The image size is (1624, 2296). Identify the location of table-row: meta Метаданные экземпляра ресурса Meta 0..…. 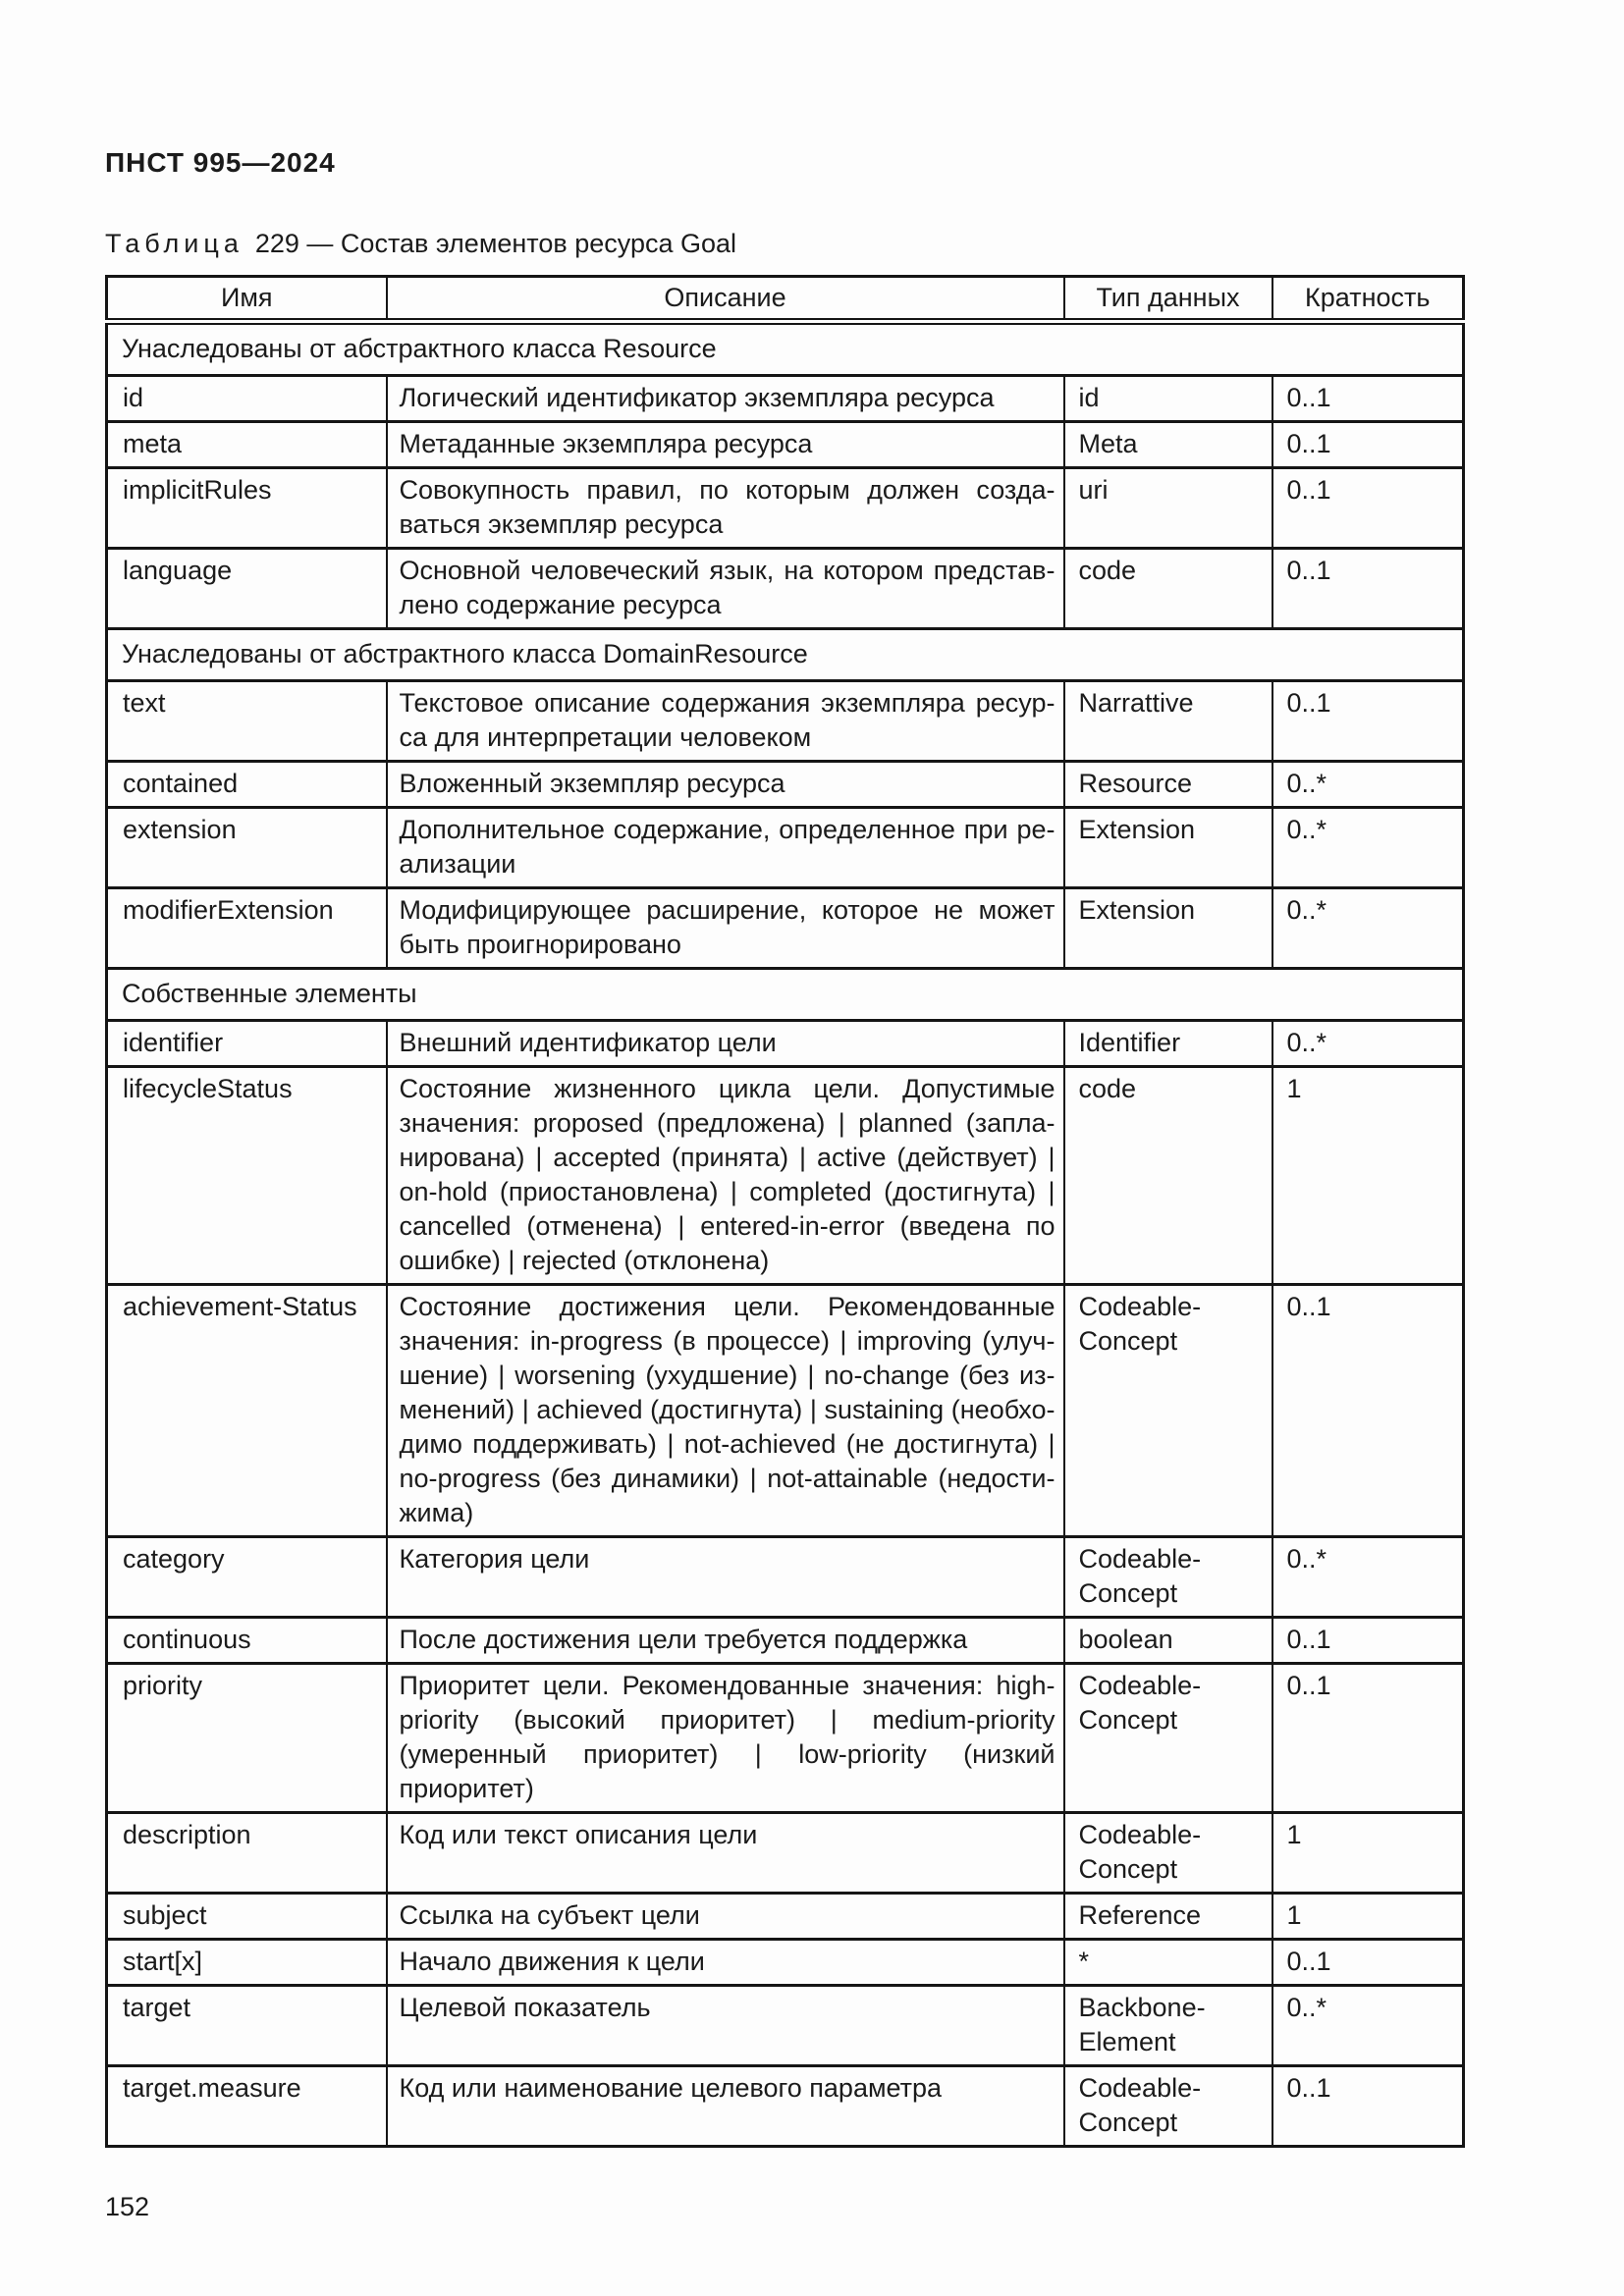
(785, 444).